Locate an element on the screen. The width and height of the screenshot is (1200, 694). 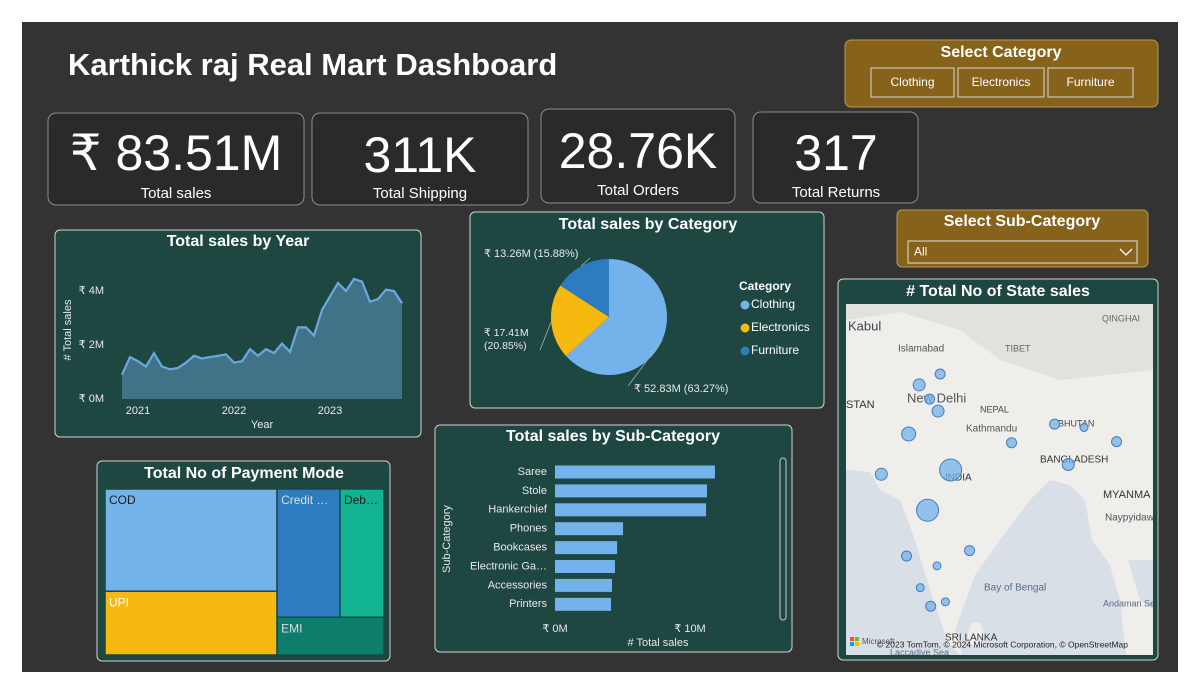
dropdown: All is located at coordinates (1022, 252).